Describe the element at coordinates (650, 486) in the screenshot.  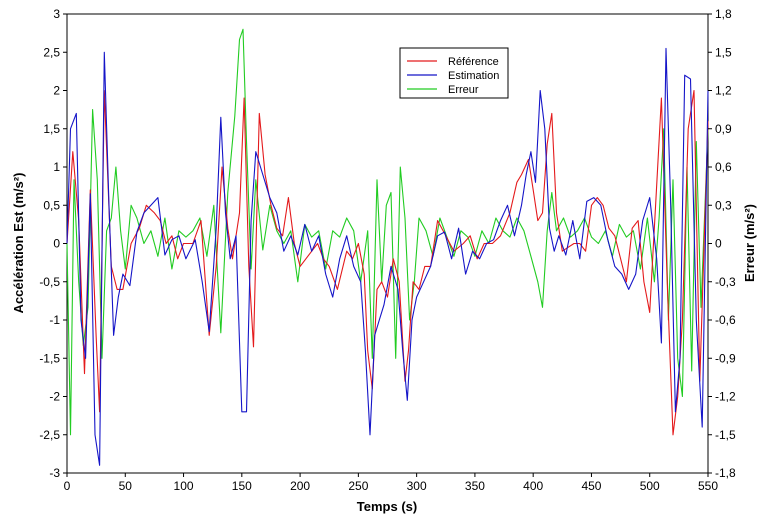
I see `x-tick-label: 500` at that location.